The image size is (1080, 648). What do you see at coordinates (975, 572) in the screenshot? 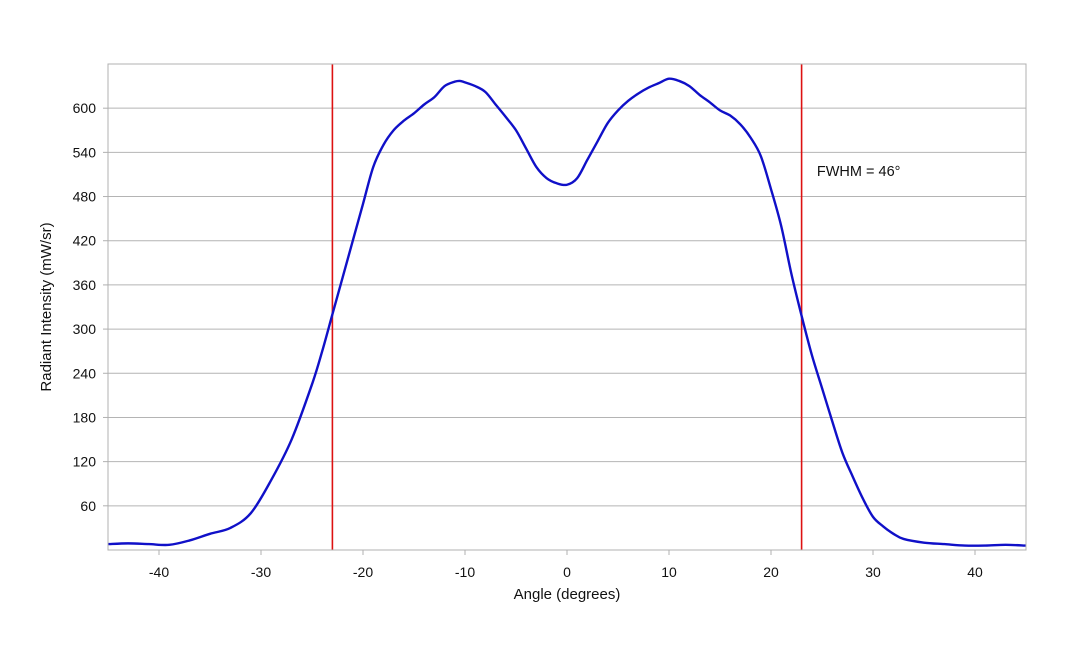
I see `x-tick-label: 40` at bounding box center [975, 572].